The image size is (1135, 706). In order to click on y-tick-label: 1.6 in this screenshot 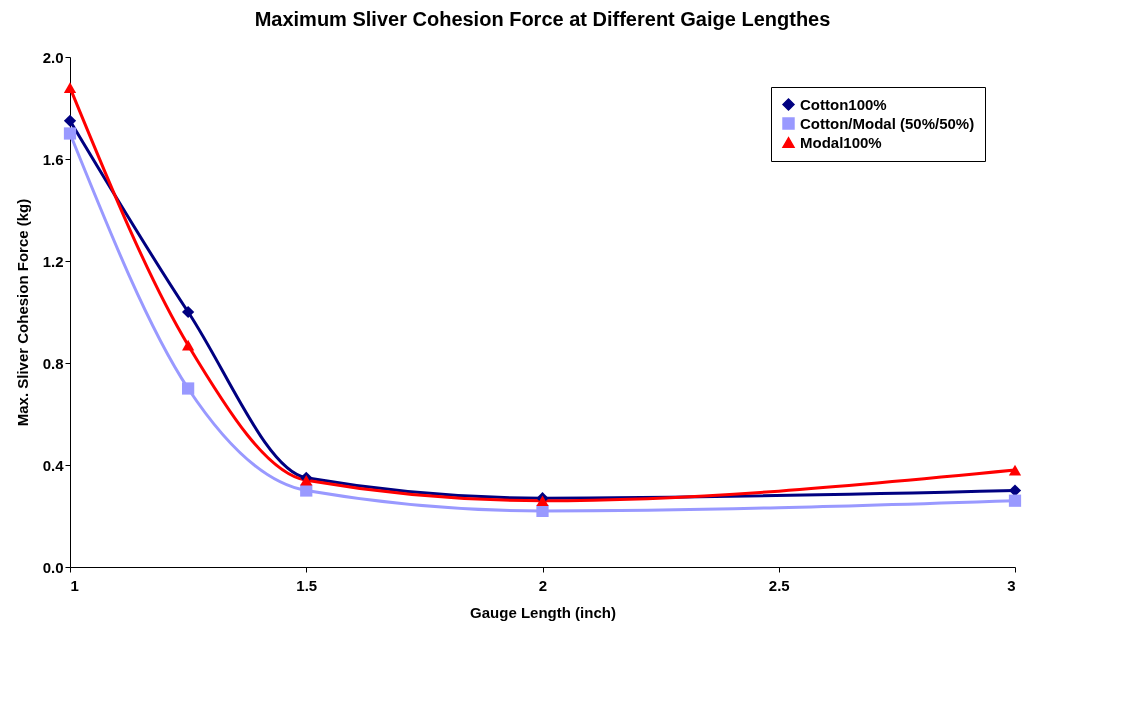, I will do `click(53, 159)`.